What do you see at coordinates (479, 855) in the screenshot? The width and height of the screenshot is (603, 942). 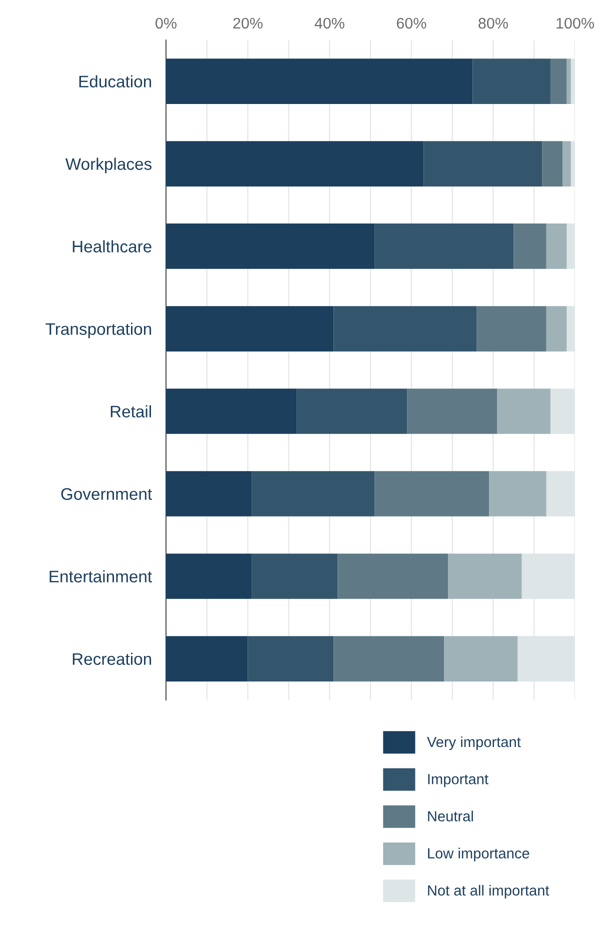 I see `legend-label: Low importance` at bounding box center [479, 855].